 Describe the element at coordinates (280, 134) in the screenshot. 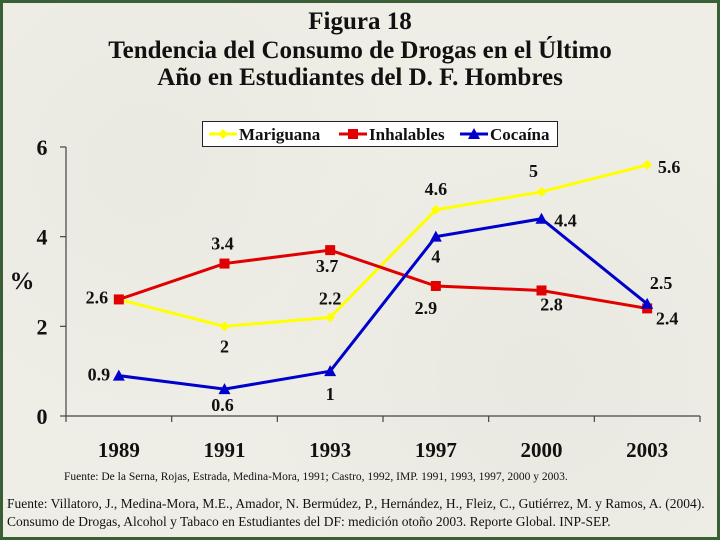

I see `legend-label-mariguana: Mariguana` at that location.